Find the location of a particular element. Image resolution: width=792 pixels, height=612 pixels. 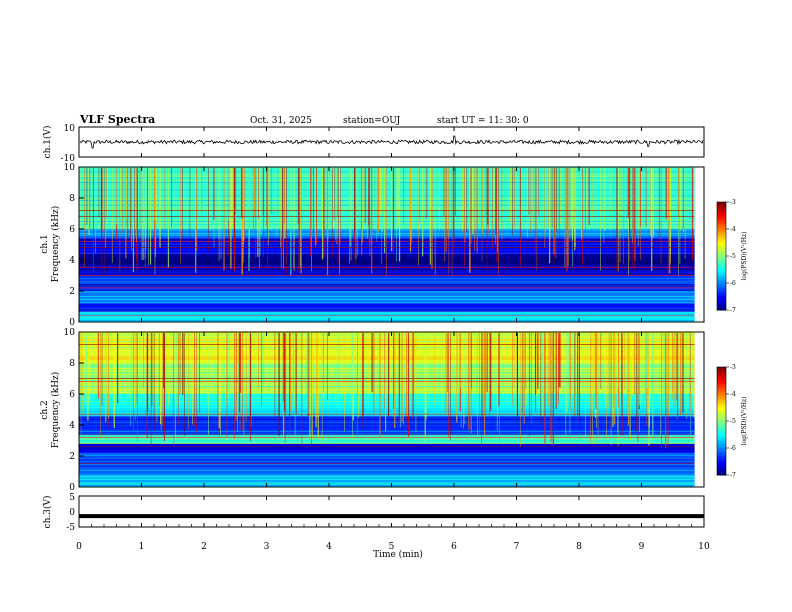

ch2-spectrogram-ylabel-channel: ch.2 is located at coordinates (45, 409).